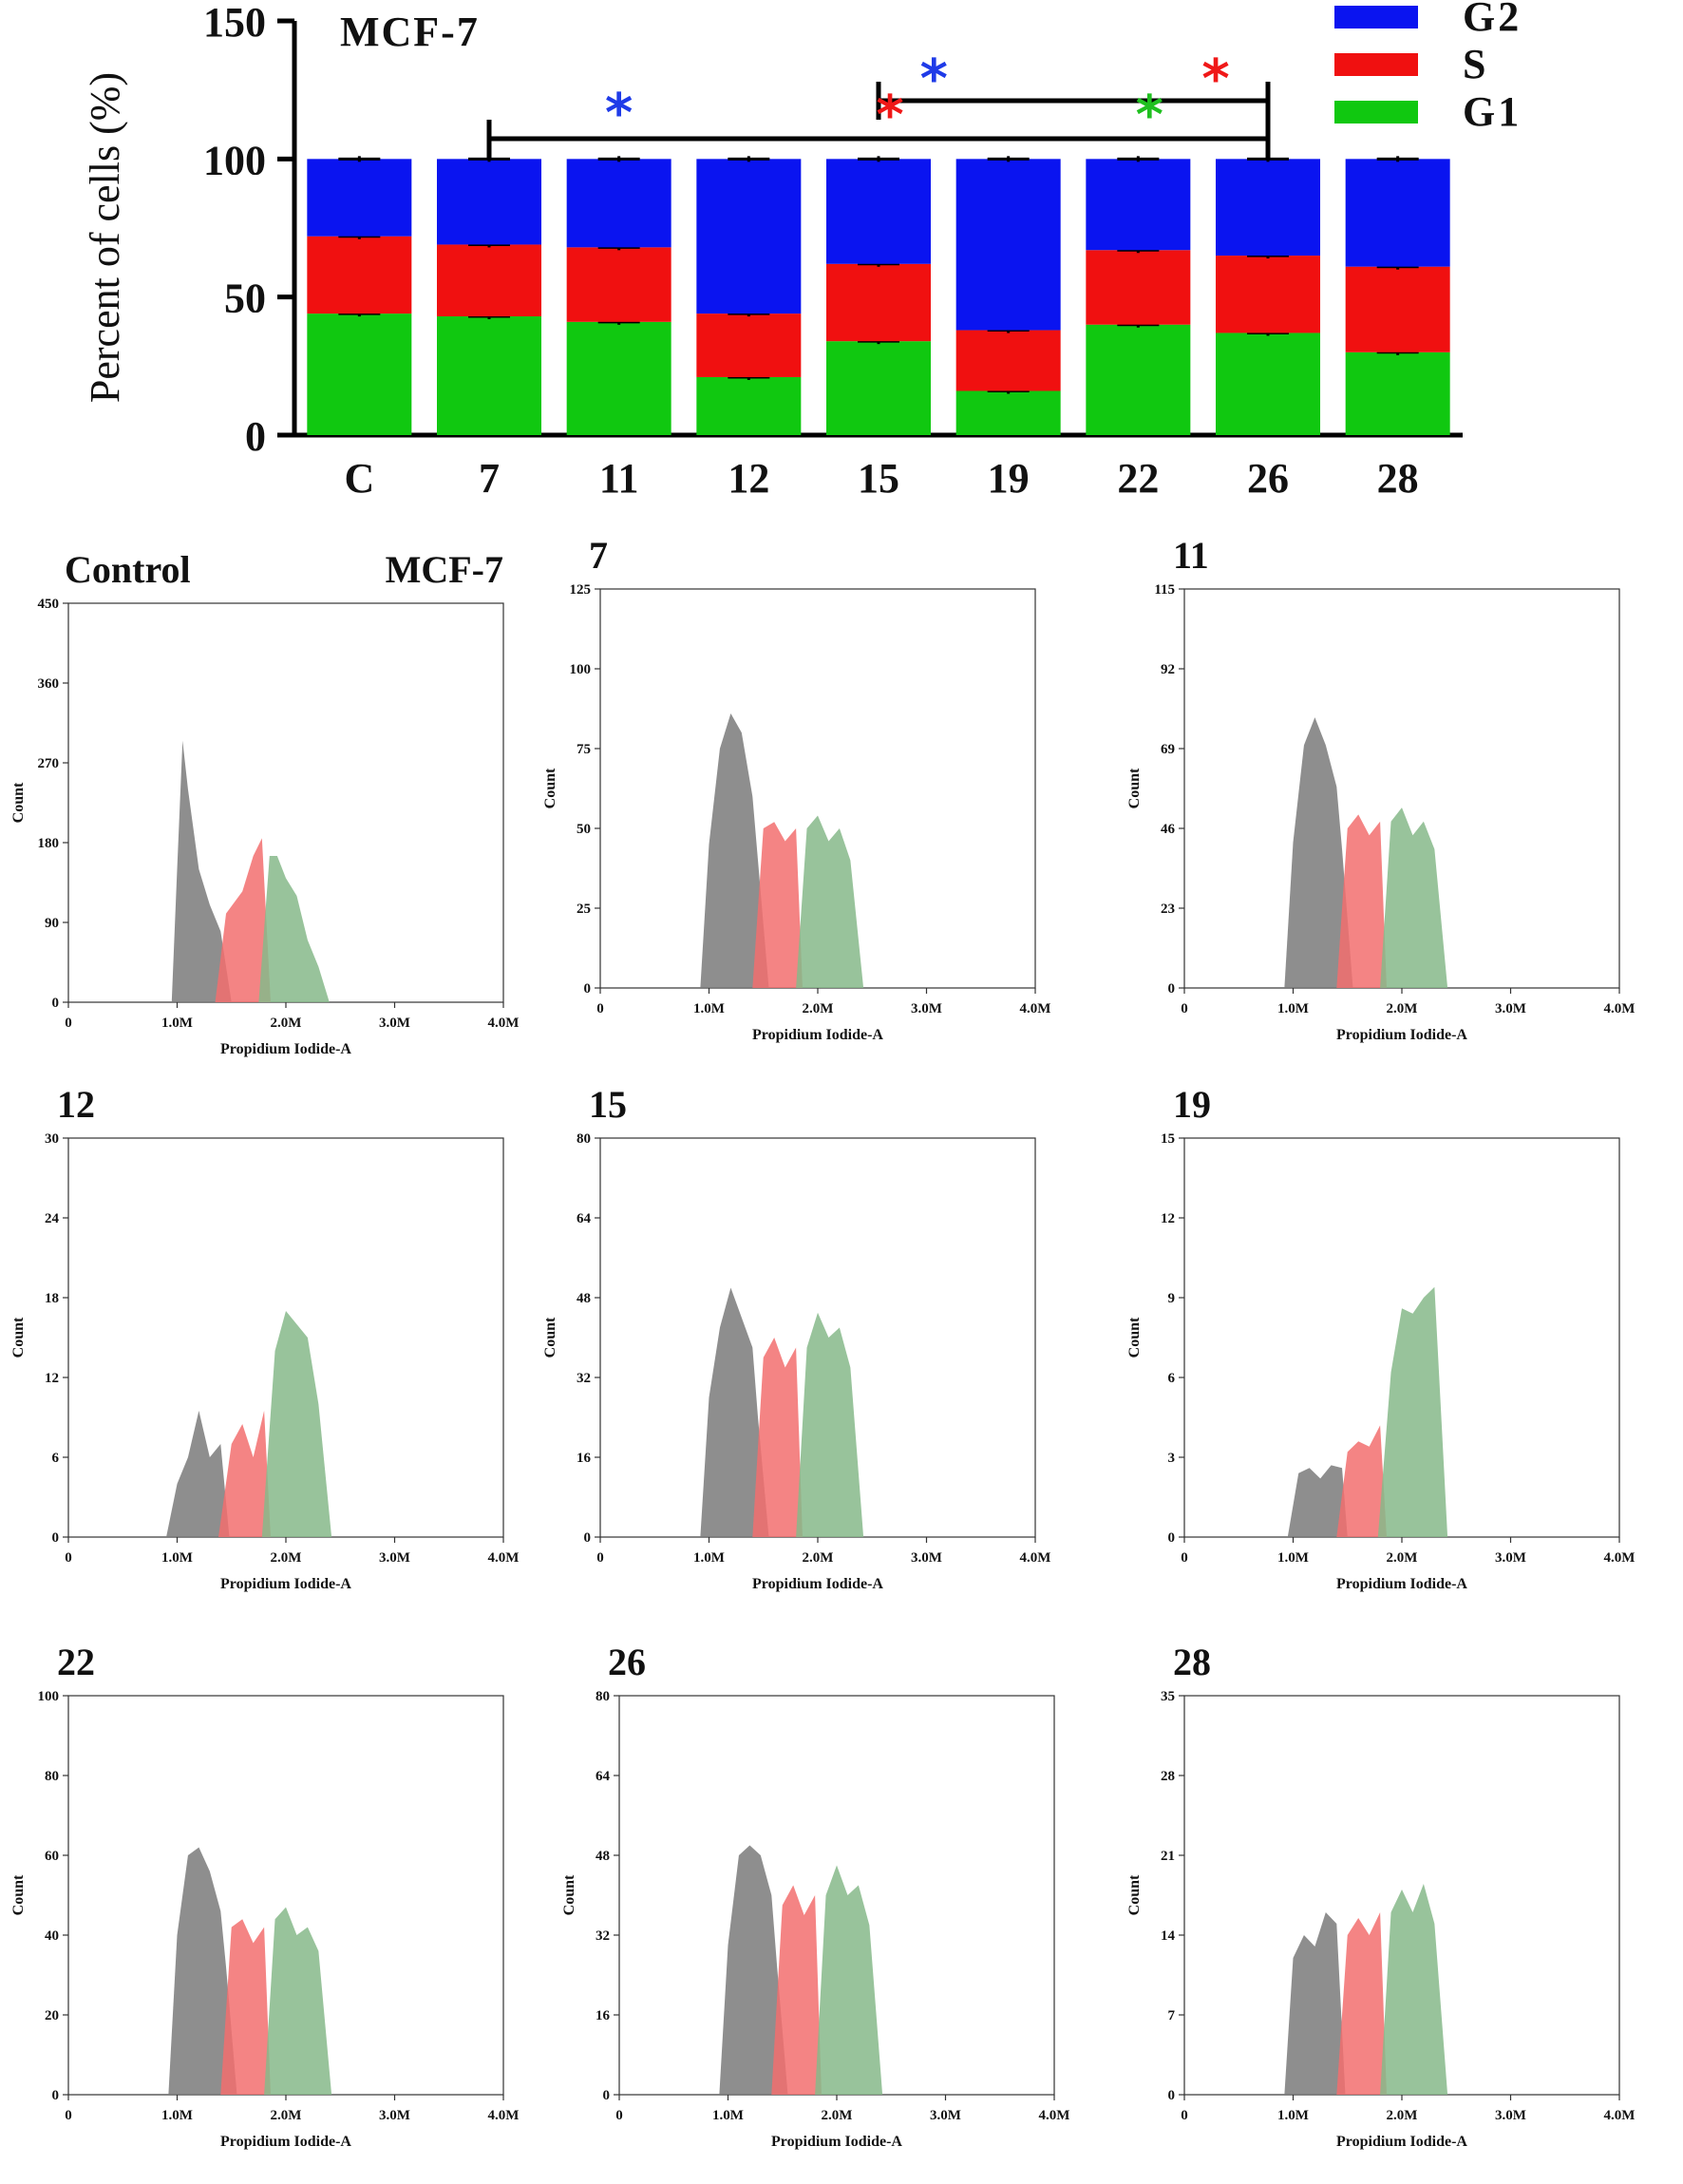 The width and height of the screenshot is (1683, 2184). Describe the element at coordinates (49, 604) in the screenshot. I see `y-tick-label: 450` at that location.